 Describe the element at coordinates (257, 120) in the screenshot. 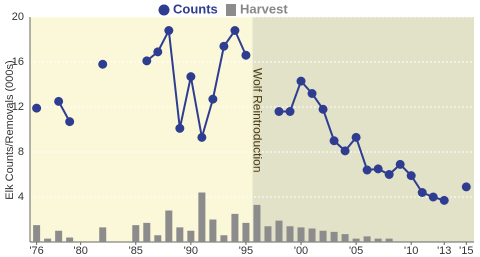

I see `annotation: Wolf Reintroduction` at that location.